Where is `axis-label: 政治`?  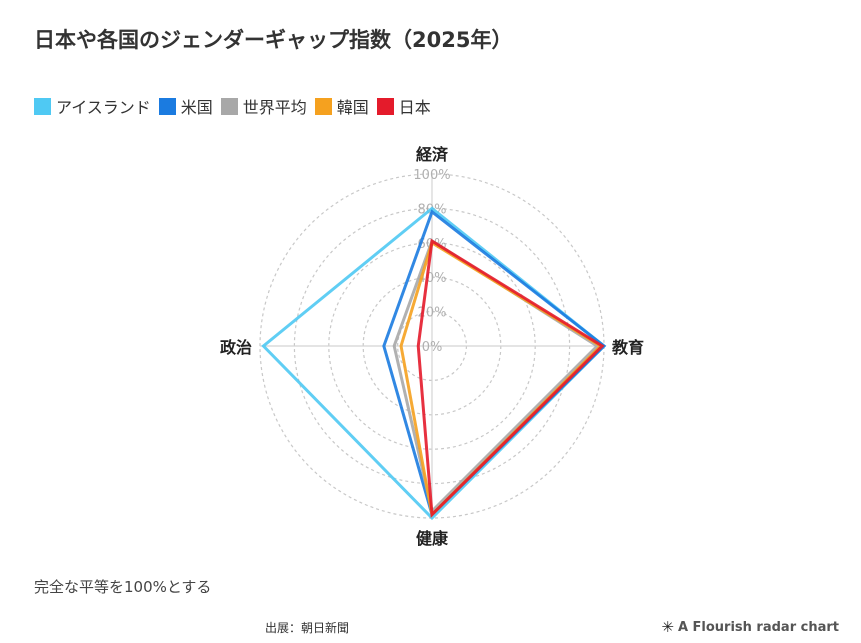 axis-label: 政治 is located at coordinates (236, 347).